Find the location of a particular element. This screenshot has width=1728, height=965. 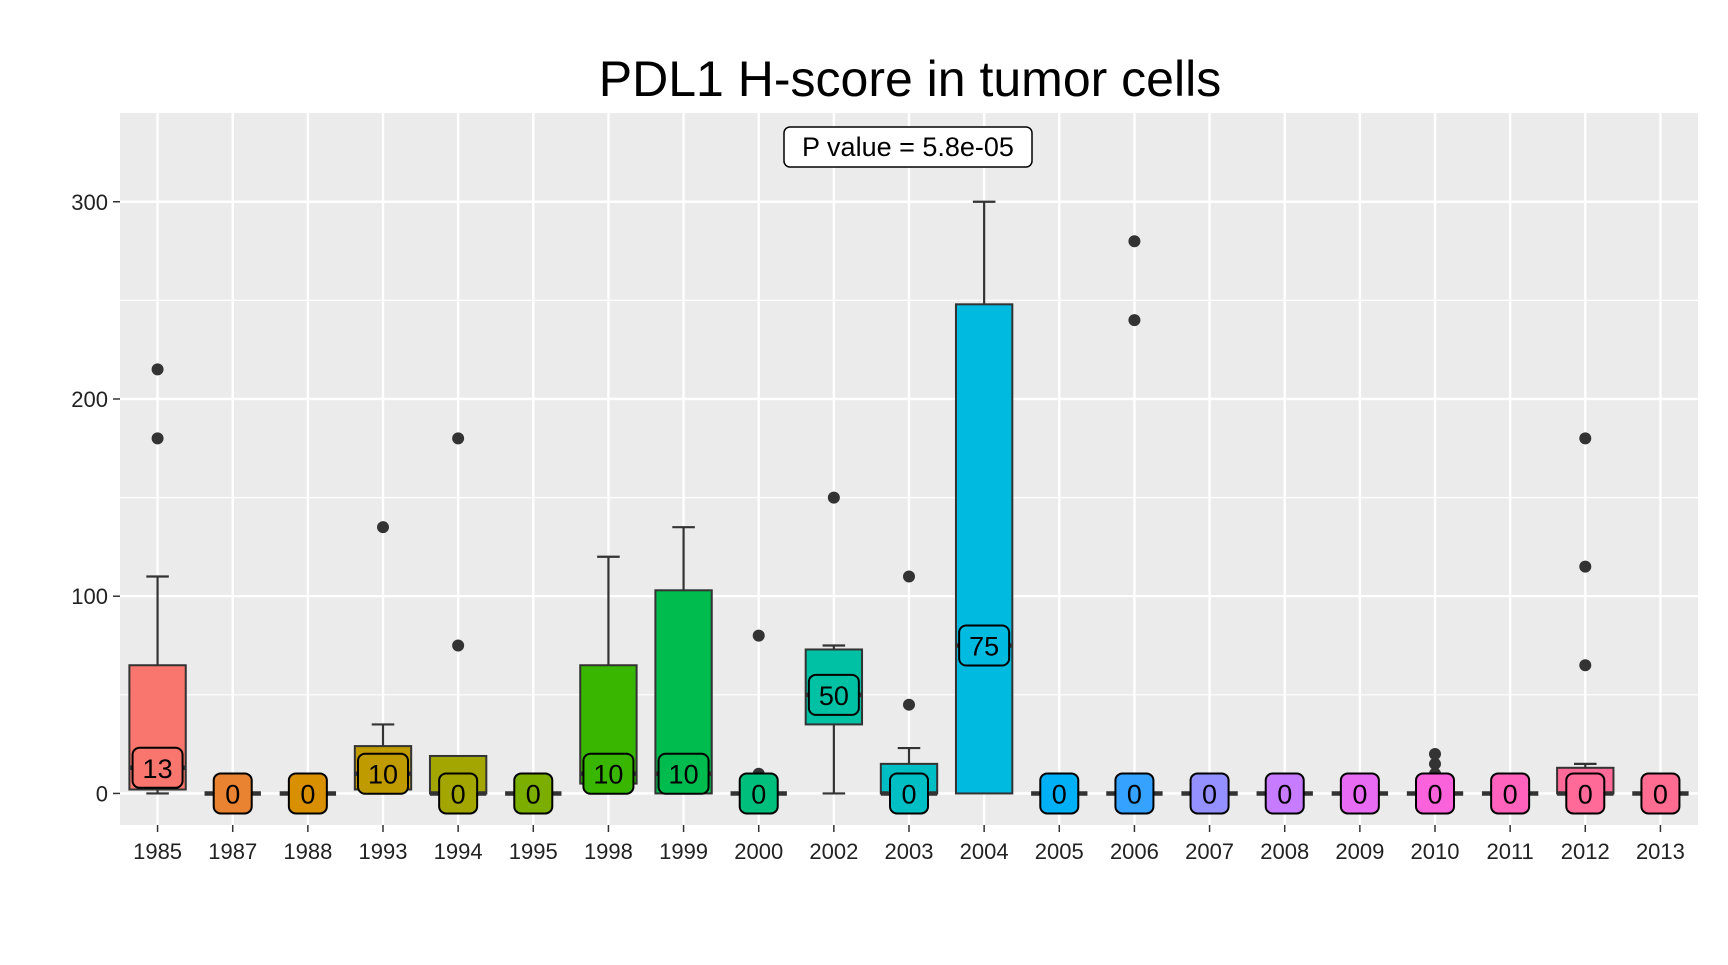

y-tick-label: 100 is located at coordinates (89, 596).